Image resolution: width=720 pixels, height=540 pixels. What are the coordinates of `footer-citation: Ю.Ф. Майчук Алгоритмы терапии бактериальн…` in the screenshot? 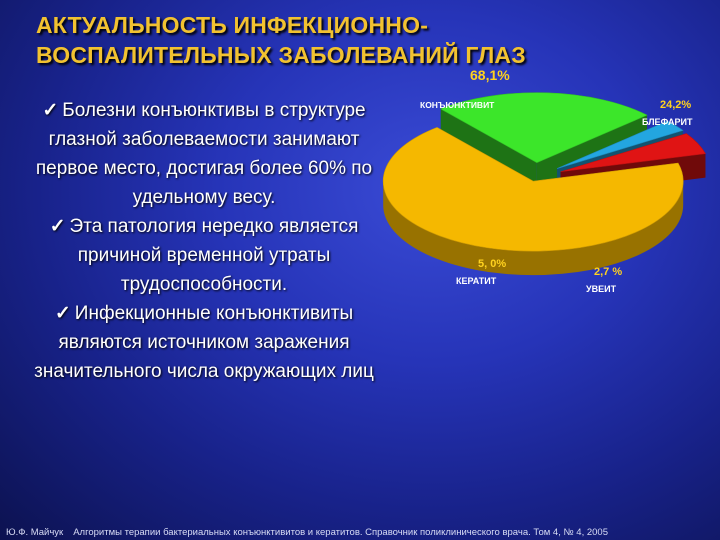 It's located at (362, 532).